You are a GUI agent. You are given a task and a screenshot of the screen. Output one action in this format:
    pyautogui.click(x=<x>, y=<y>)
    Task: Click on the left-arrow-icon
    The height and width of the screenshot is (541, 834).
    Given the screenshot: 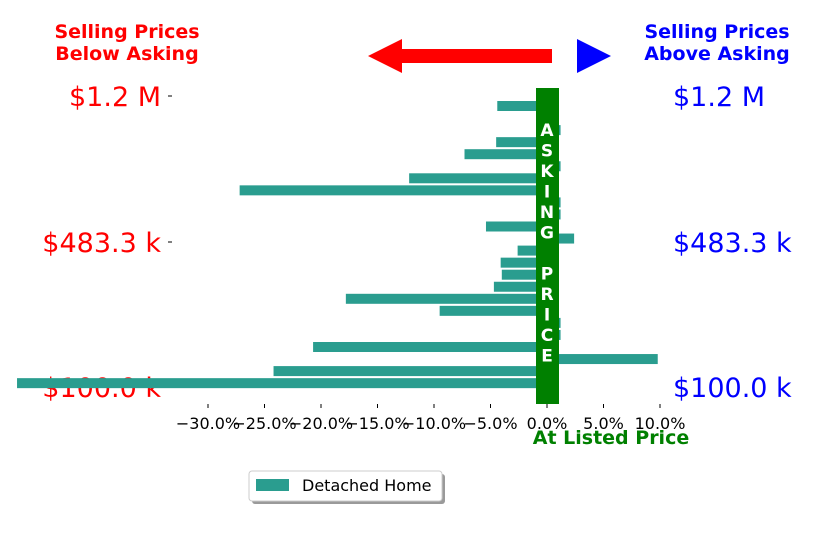 What is the action you would take?
    pyautogui.click(x=460, y=56)
    